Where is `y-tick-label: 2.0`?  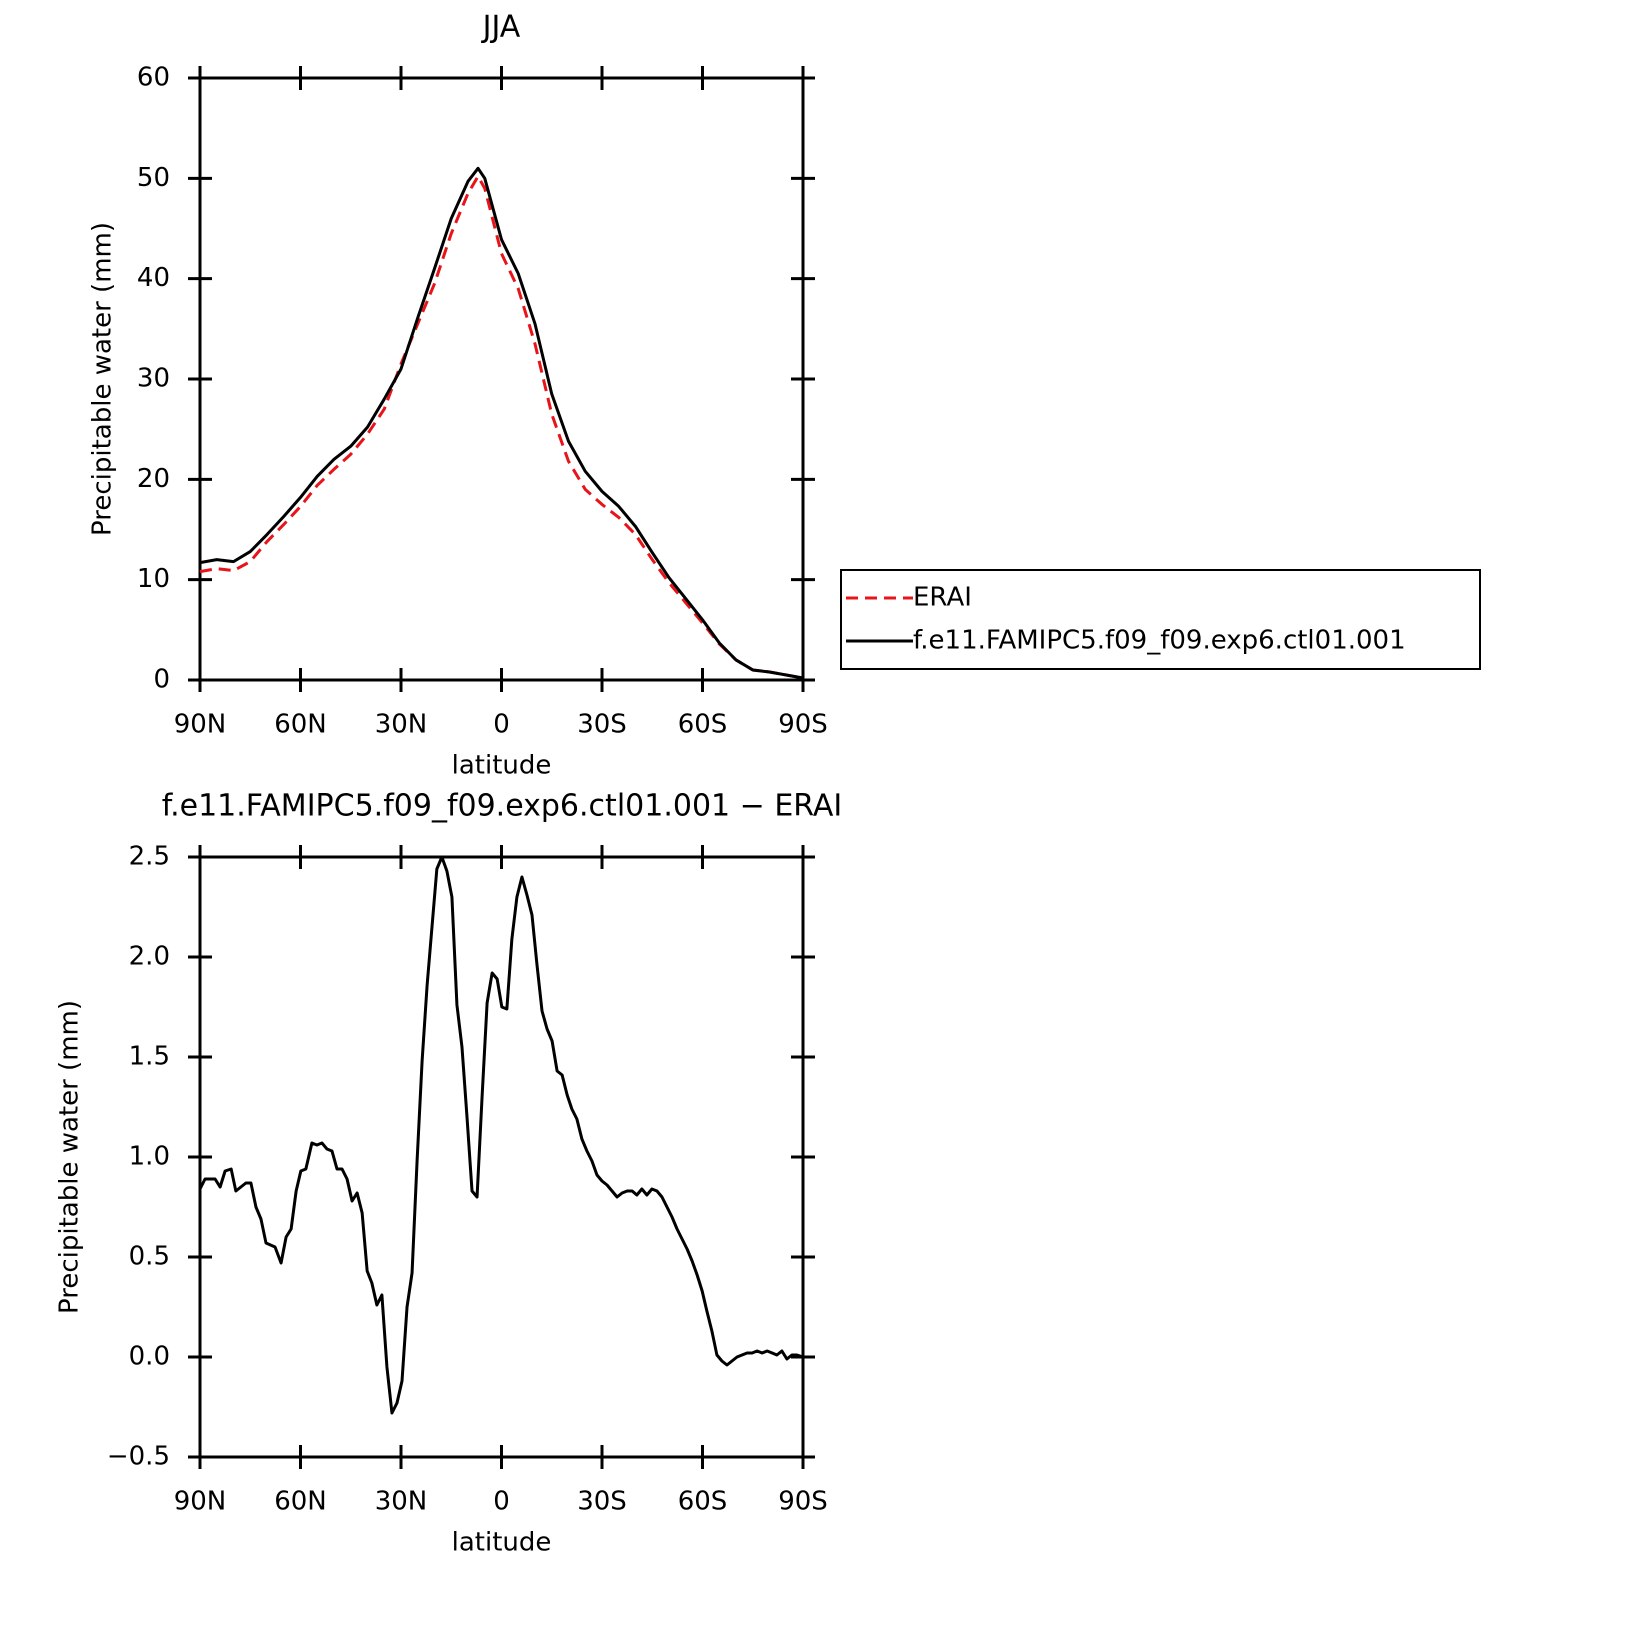
y-tick-label: 2.0 is located at coordinates (149, 957).